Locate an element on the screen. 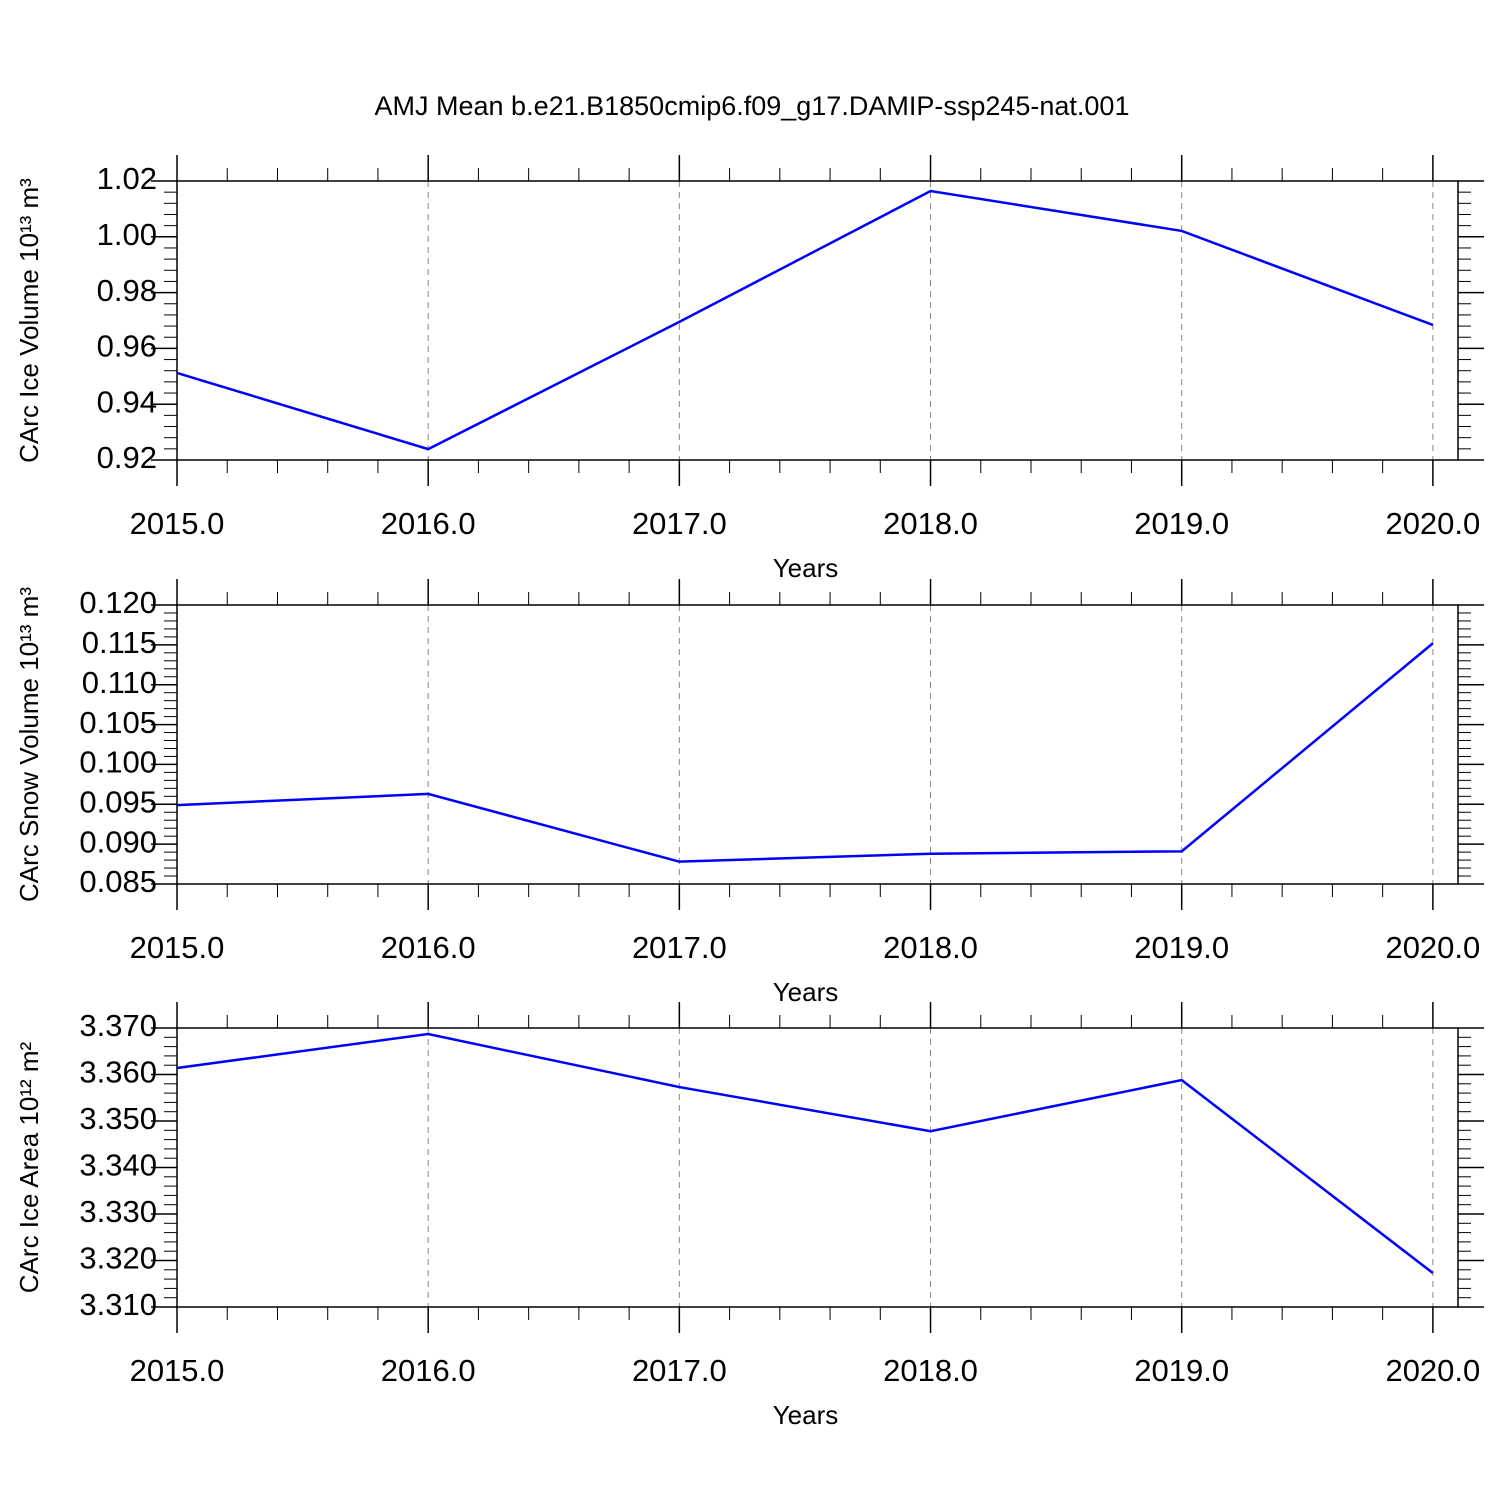 The width and height of the screenshot is (1500, 1500). y-tick-label: 0.94 is located at coordinates (127, 401).